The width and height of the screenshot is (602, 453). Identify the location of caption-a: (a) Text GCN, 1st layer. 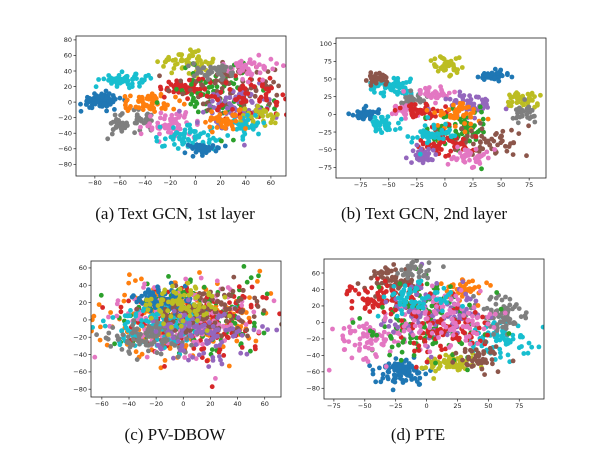
(175, 213).